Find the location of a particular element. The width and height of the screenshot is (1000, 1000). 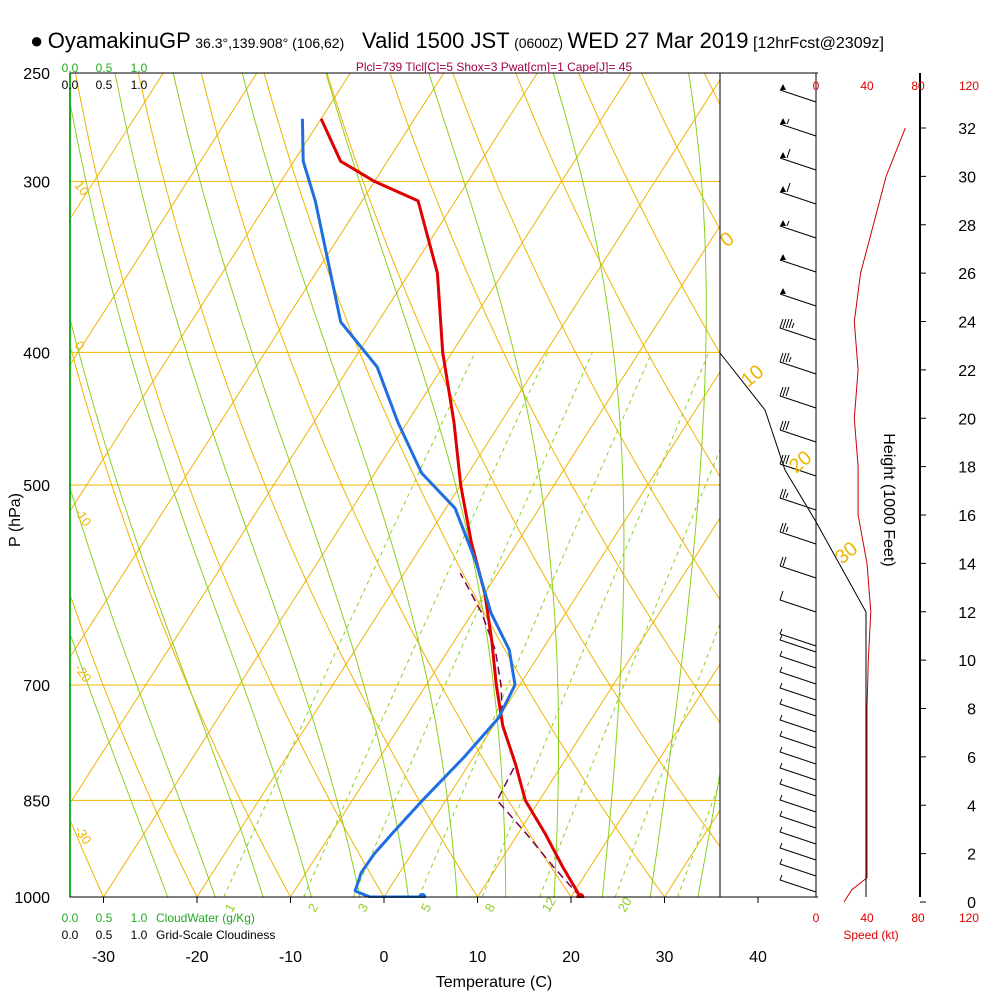

height-tick-label: 14 is located at coordinates (967, 564).